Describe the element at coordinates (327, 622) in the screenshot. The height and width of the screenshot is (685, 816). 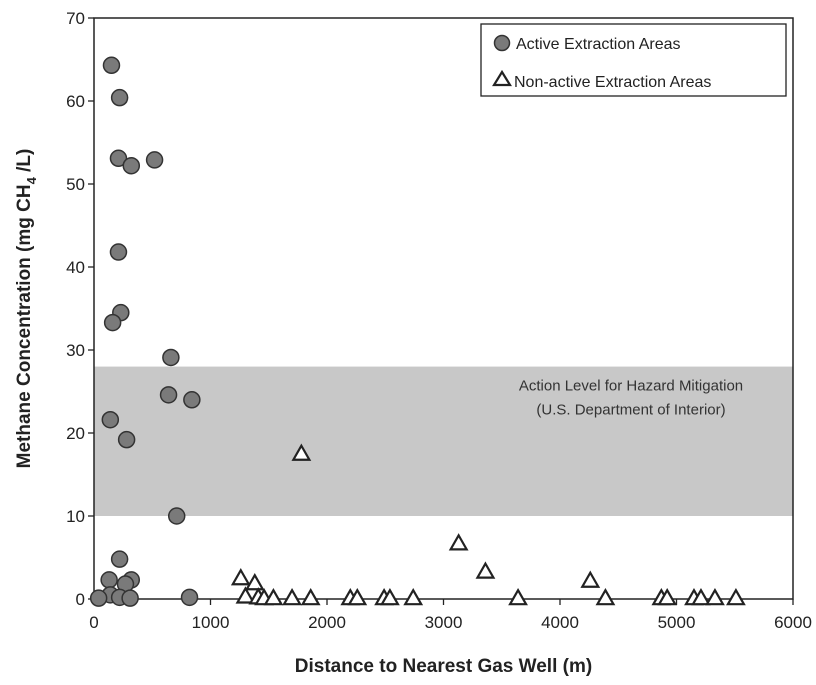
I see `x-tick-label: 2000` at that location.